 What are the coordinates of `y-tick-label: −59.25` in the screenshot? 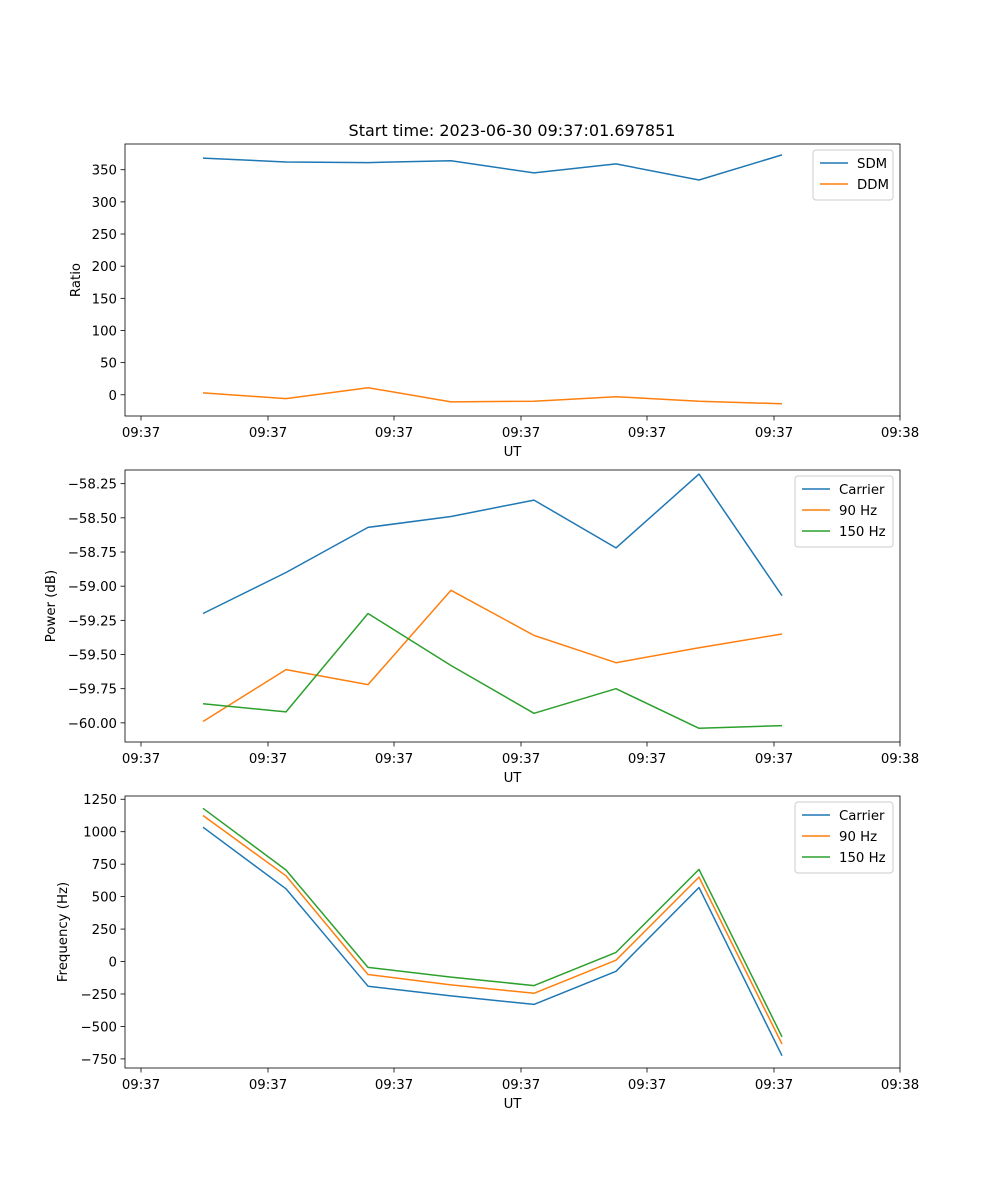 It's located at (92, 621).